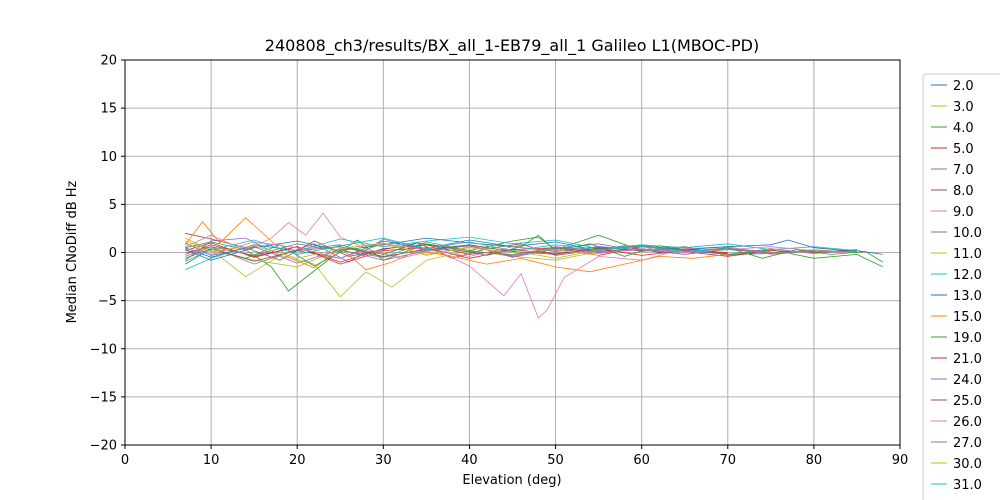 The image size is (1000, 500). What do you see at coordinates (967, 359) in the screenshot?
I see `legend-label: 21.0` at bounding box center [967, 359].